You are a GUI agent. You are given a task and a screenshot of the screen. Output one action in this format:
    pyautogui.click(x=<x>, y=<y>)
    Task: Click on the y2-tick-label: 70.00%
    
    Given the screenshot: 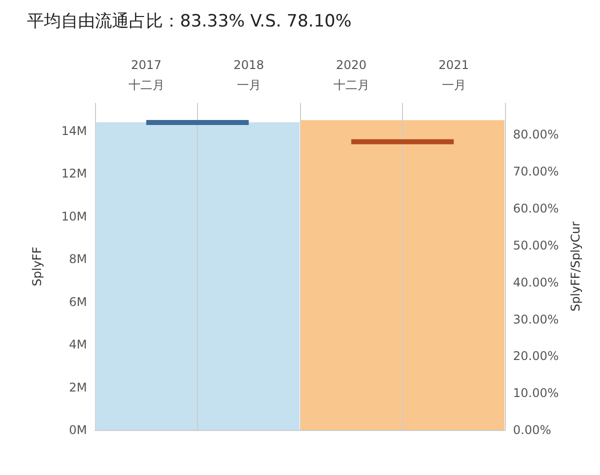 What is the action you would take?
    pyautogui.click(x=536, y=171)
    